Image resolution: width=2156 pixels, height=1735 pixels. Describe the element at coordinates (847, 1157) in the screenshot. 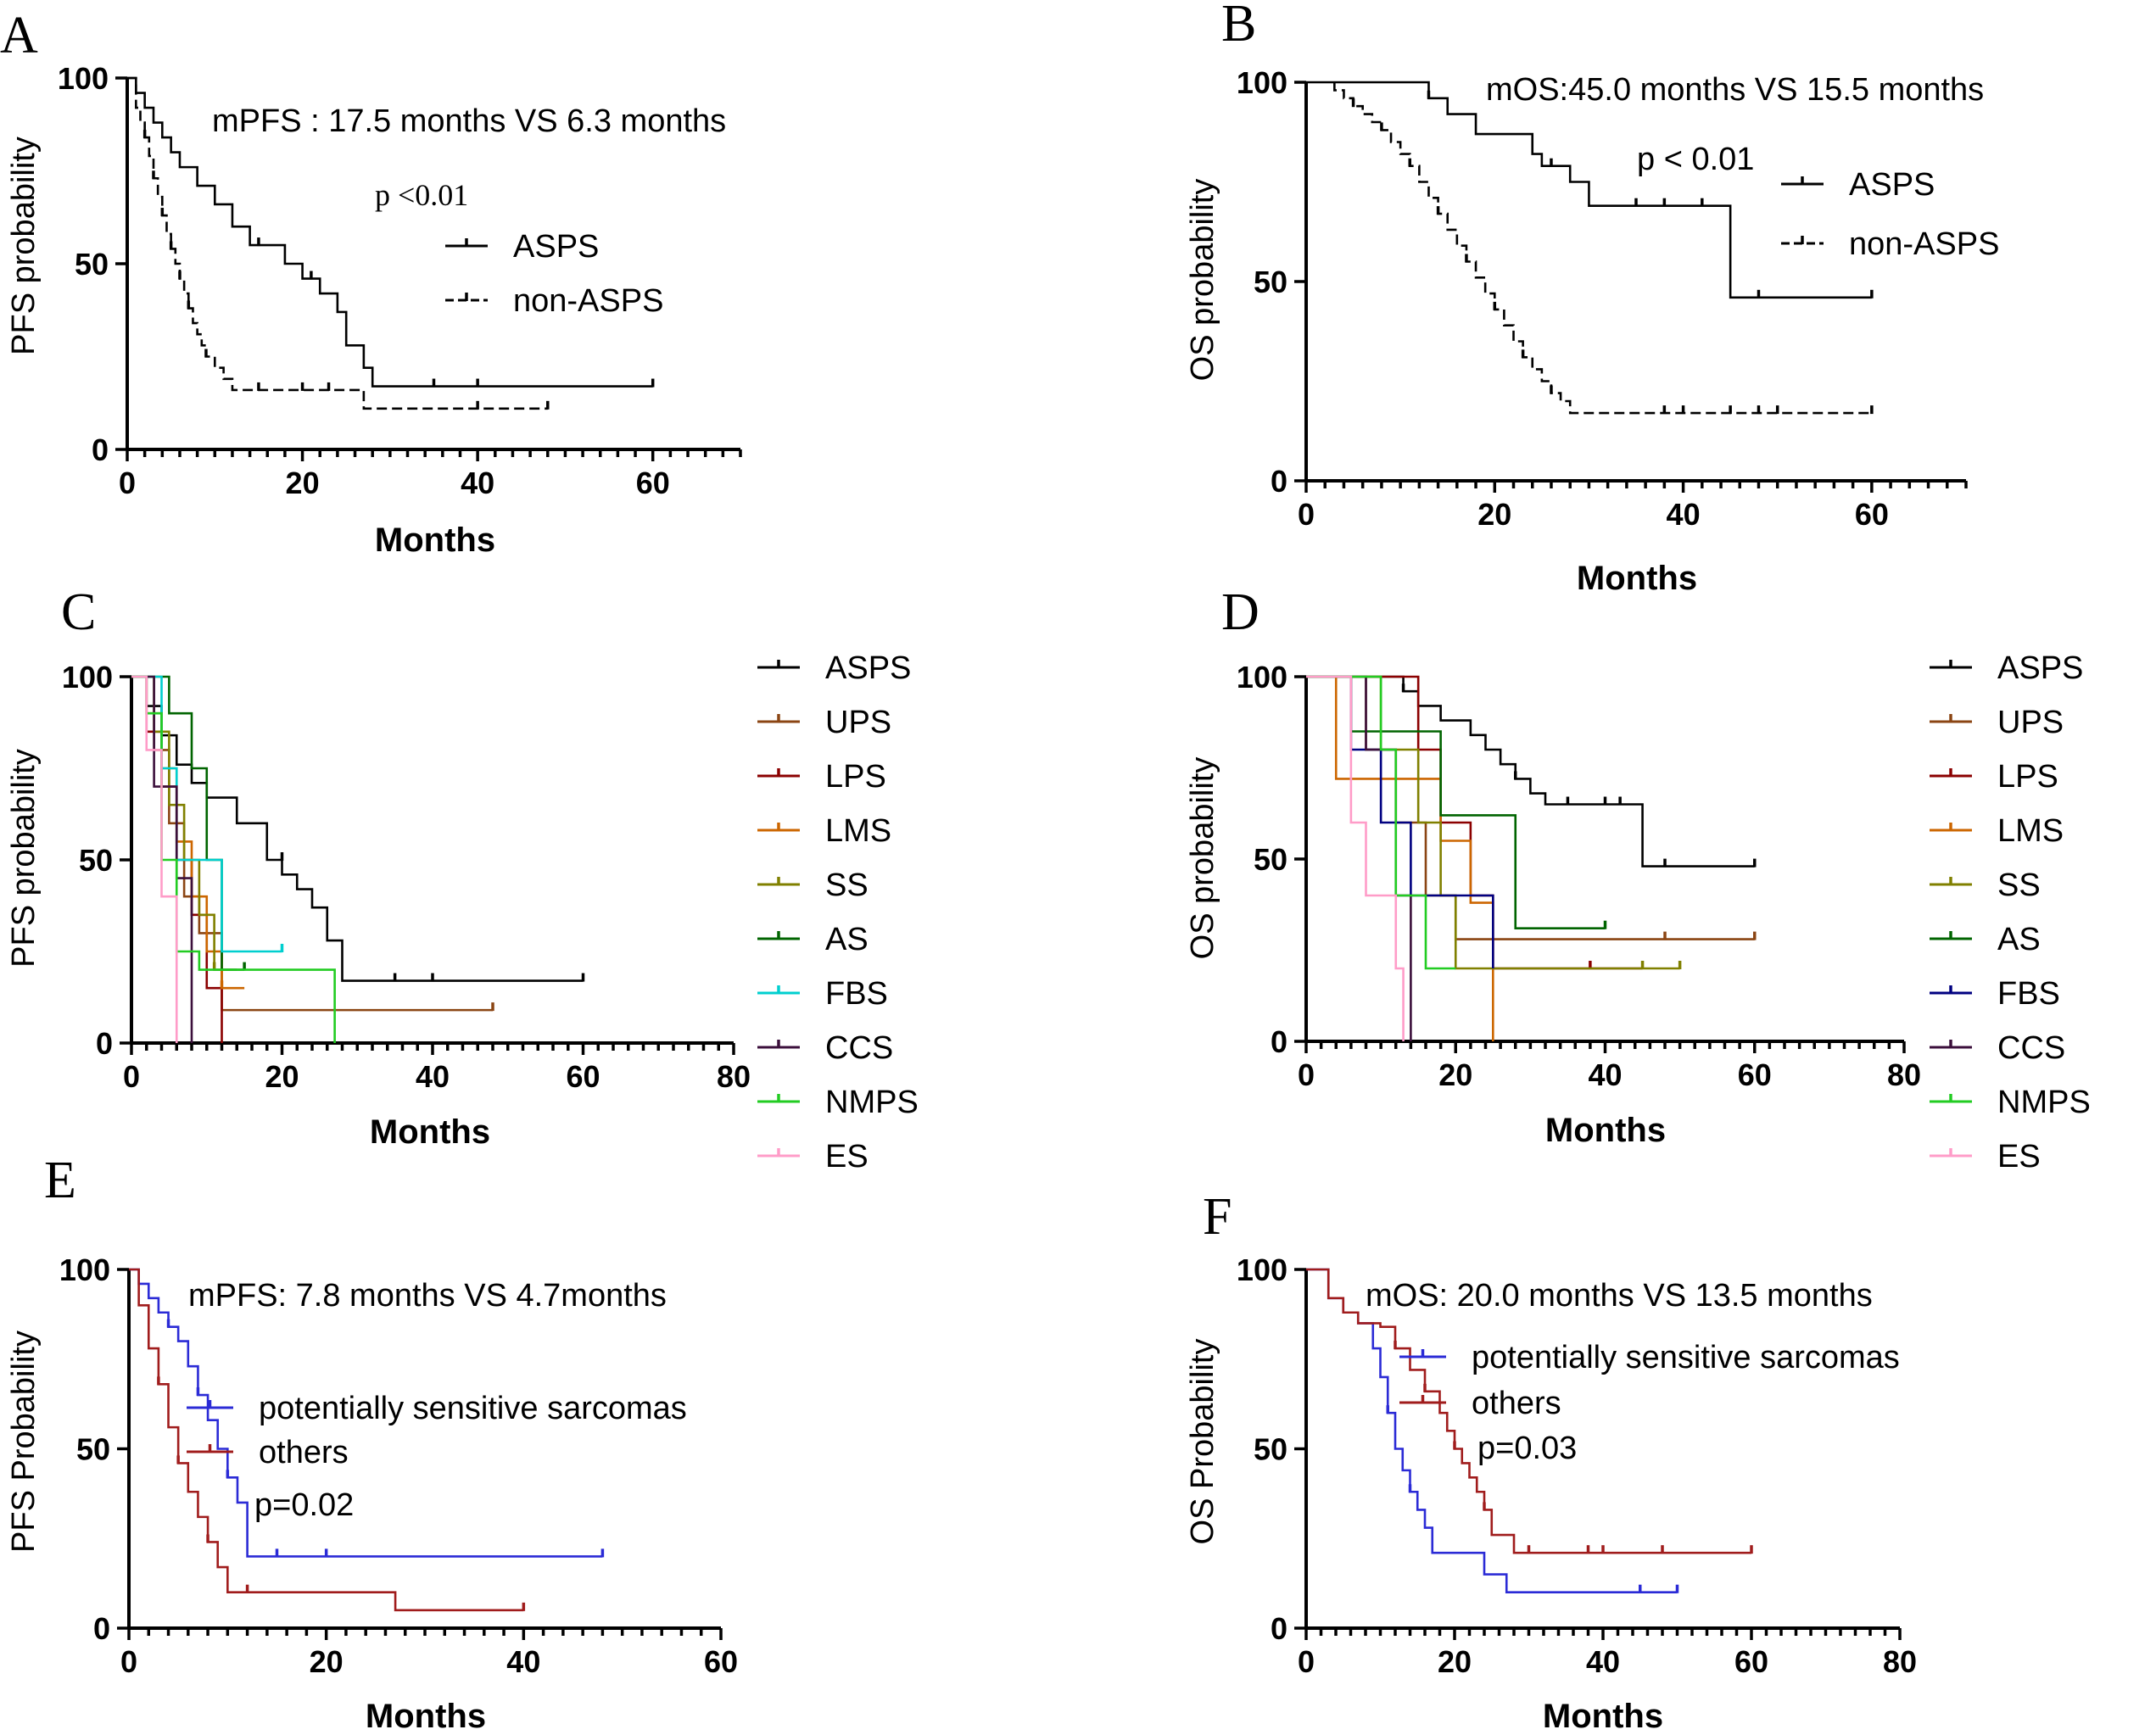

I see `panel-c-legend-label-es: ES` at that location.